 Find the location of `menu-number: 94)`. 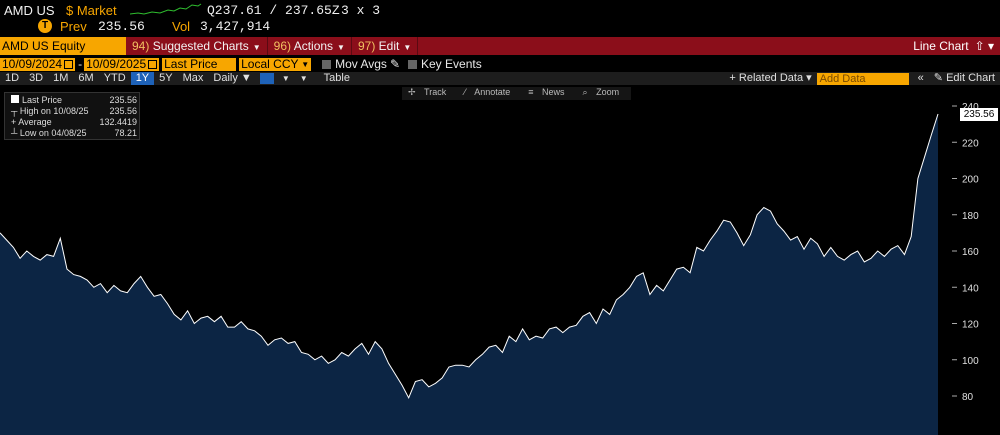

menu-number: 94) is located at coordinates (141, 46).